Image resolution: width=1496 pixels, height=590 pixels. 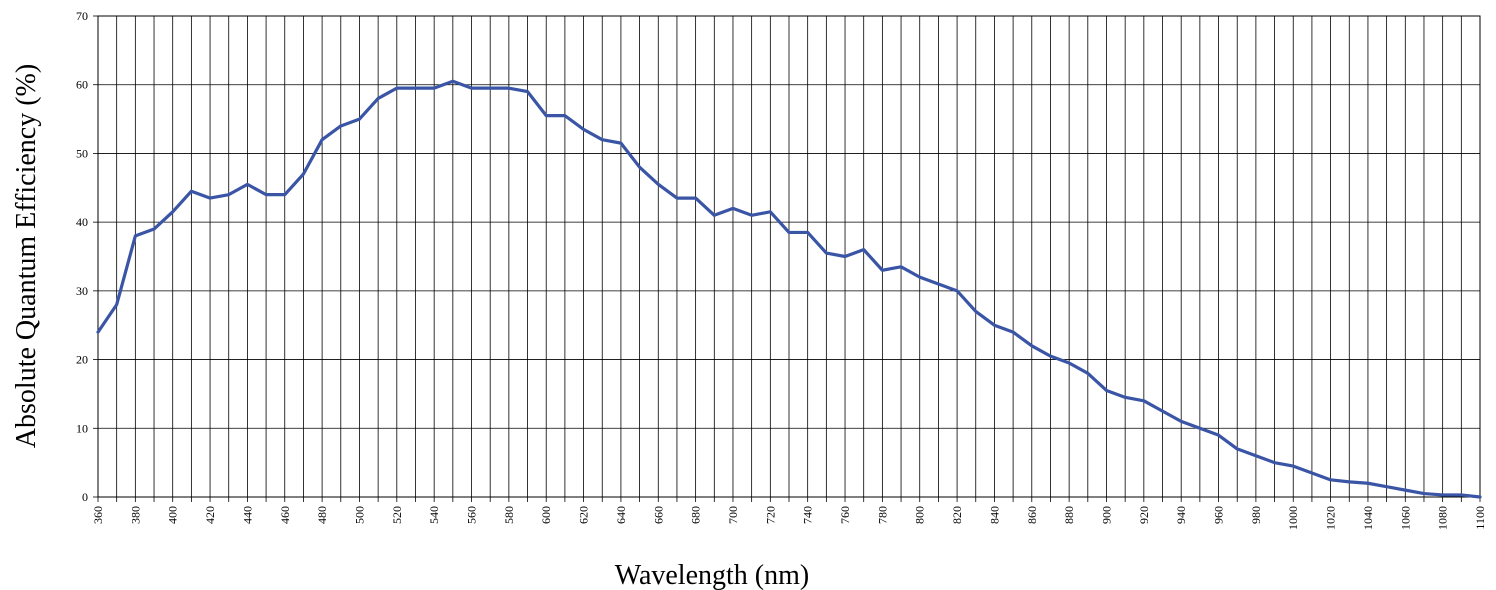 What do you see at coordinates (472, 515) in the screenshot?
I see `x-tick-label: 560` at bounding box center [472, 515].